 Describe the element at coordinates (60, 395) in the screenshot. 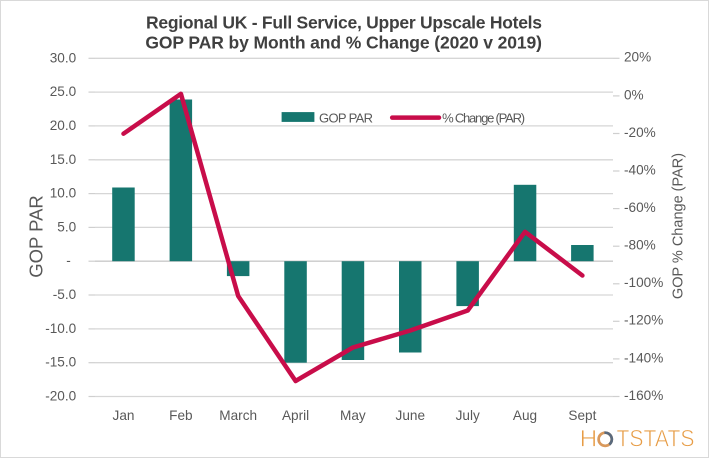

I see `svg-text: -20.0` at that location.